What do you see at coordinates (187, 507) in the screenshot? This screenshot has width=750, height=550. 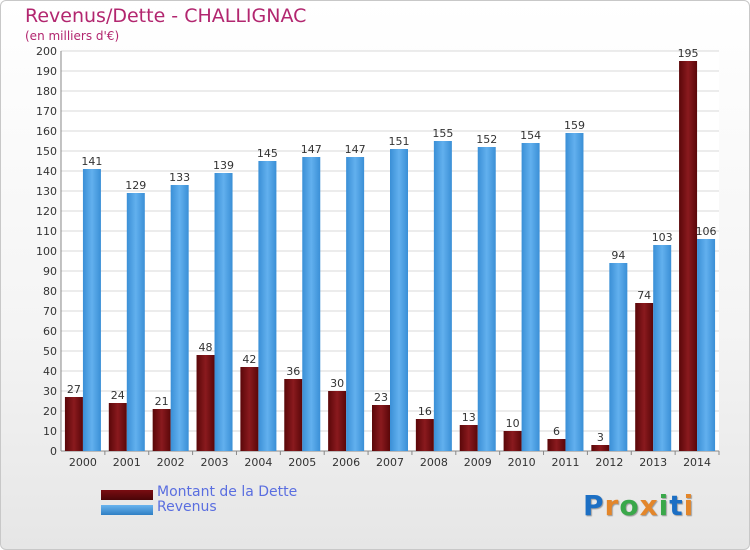 I see `legend-label-revenus: Revenus` at bounding box center [187, 507].